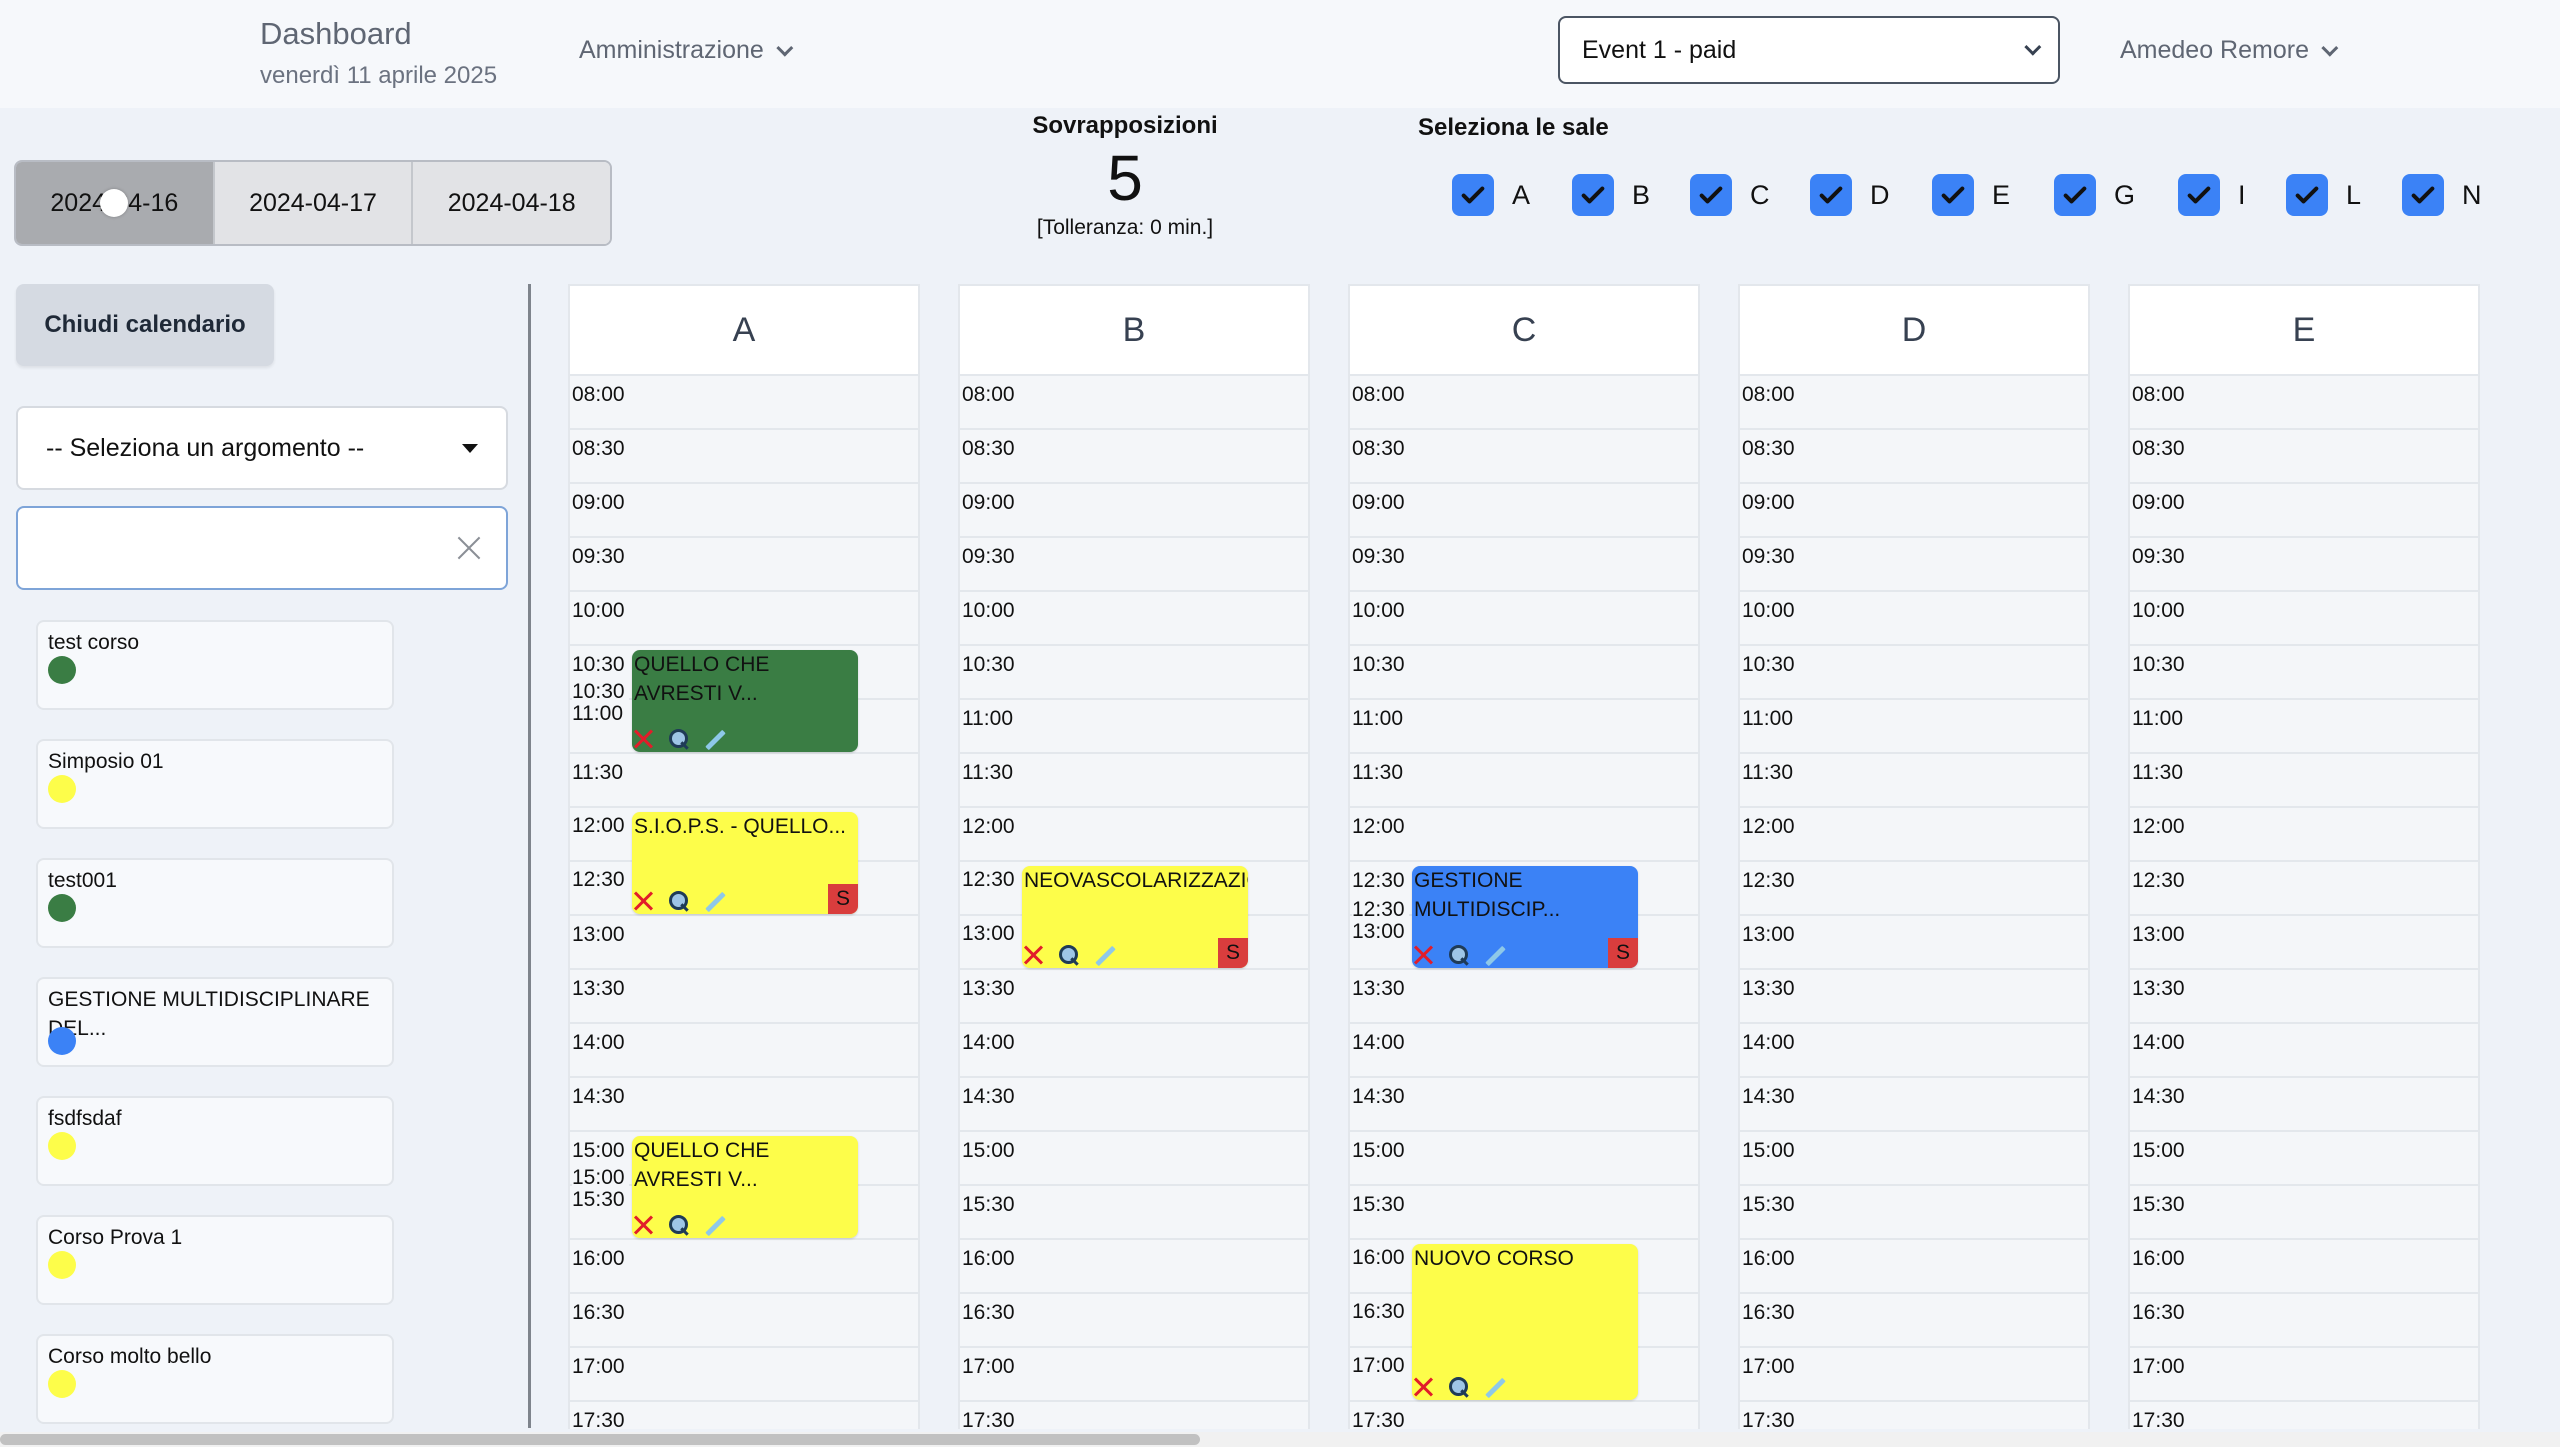 This screenshot has height=1447, width=2560. What do you see at coordinates (469, 548) in the screenshot?
I see `clear-icon` at bounding box center [469, 548].